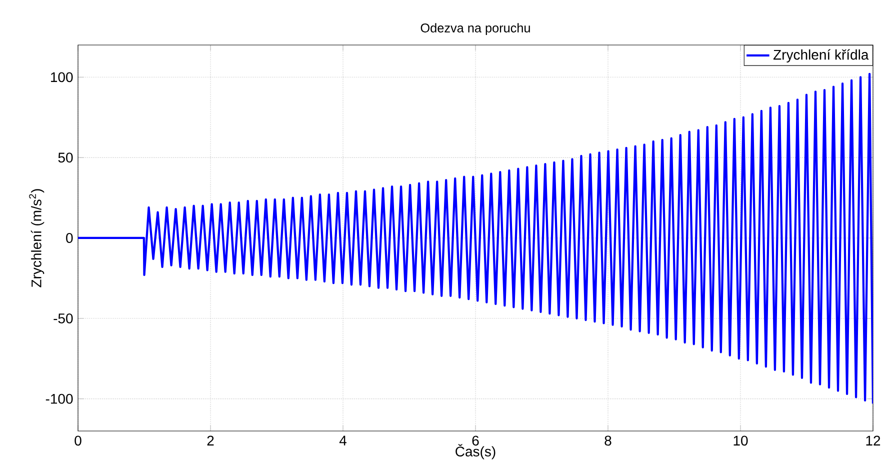  I want to click on x-tick-label: 12, so click(873, 441).